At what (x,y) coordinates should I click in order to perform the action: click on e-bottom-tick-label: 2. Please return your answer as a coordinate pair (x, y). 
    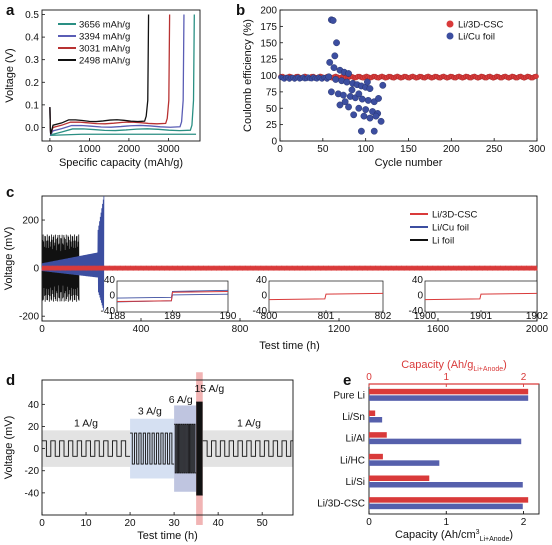
    Looking at the image, I should click on (524, 522).